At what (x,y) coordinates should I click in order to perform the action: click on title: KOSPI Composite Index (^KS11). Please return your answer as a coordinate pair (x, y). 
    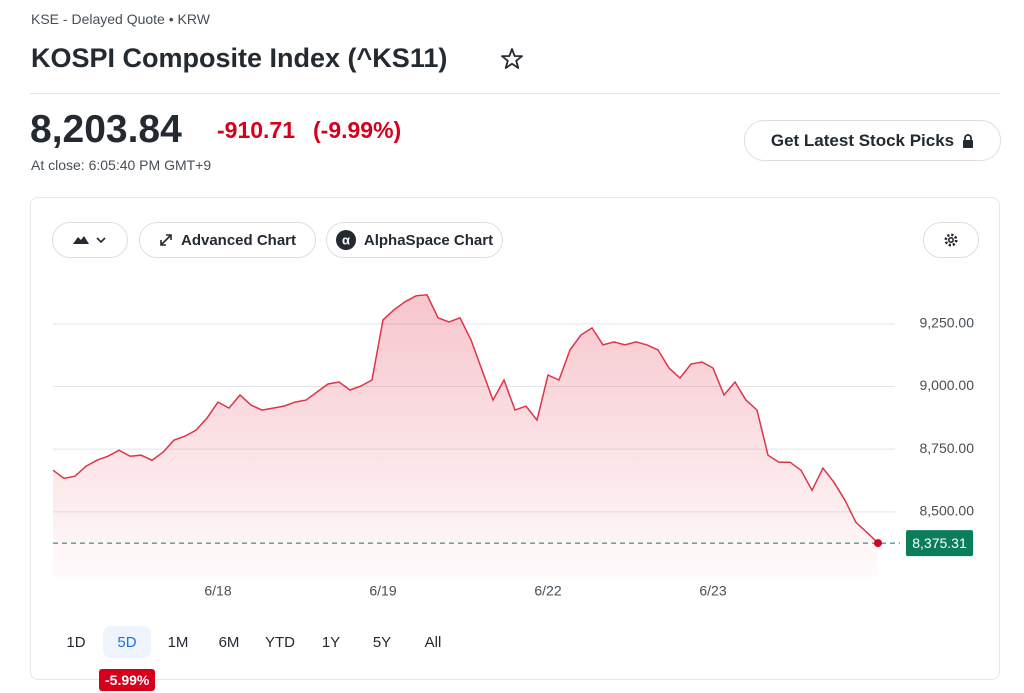
    Looking at the image, I should click on (239, 58).